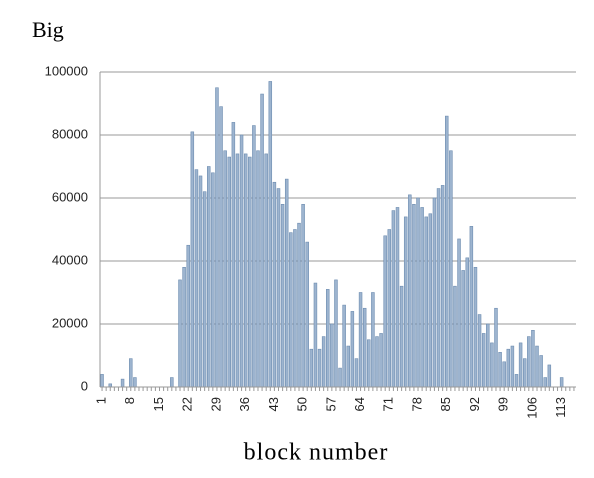  Describe the element at coordinates (330, 404) in the screenshot. I see `x-tick-label: 57` at that location.